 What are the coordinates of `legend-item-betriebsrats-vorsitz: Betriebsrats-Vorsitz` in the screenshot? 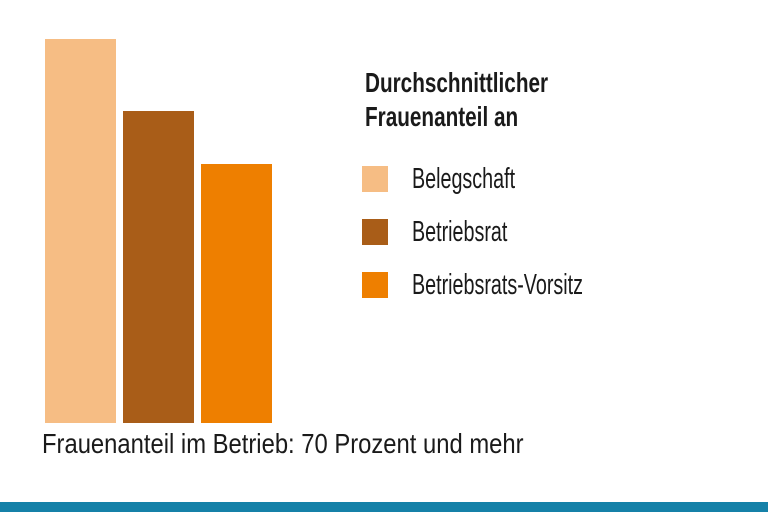 It's located at (512, 285).